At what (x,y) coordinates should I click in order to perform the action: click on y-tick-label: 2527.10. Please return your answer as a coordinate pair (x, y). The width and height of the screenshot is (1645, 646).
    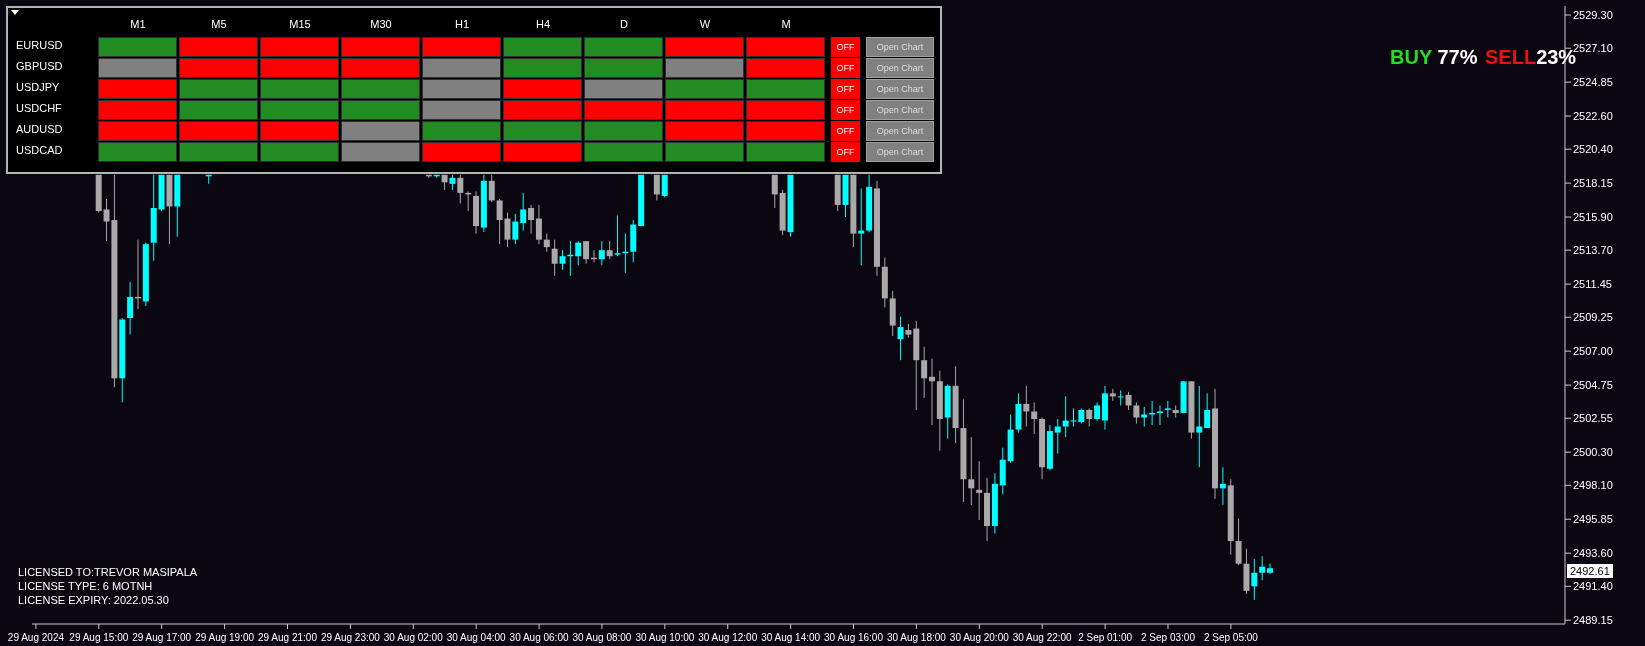
    Looking at the image, I should click on (1593, 48).